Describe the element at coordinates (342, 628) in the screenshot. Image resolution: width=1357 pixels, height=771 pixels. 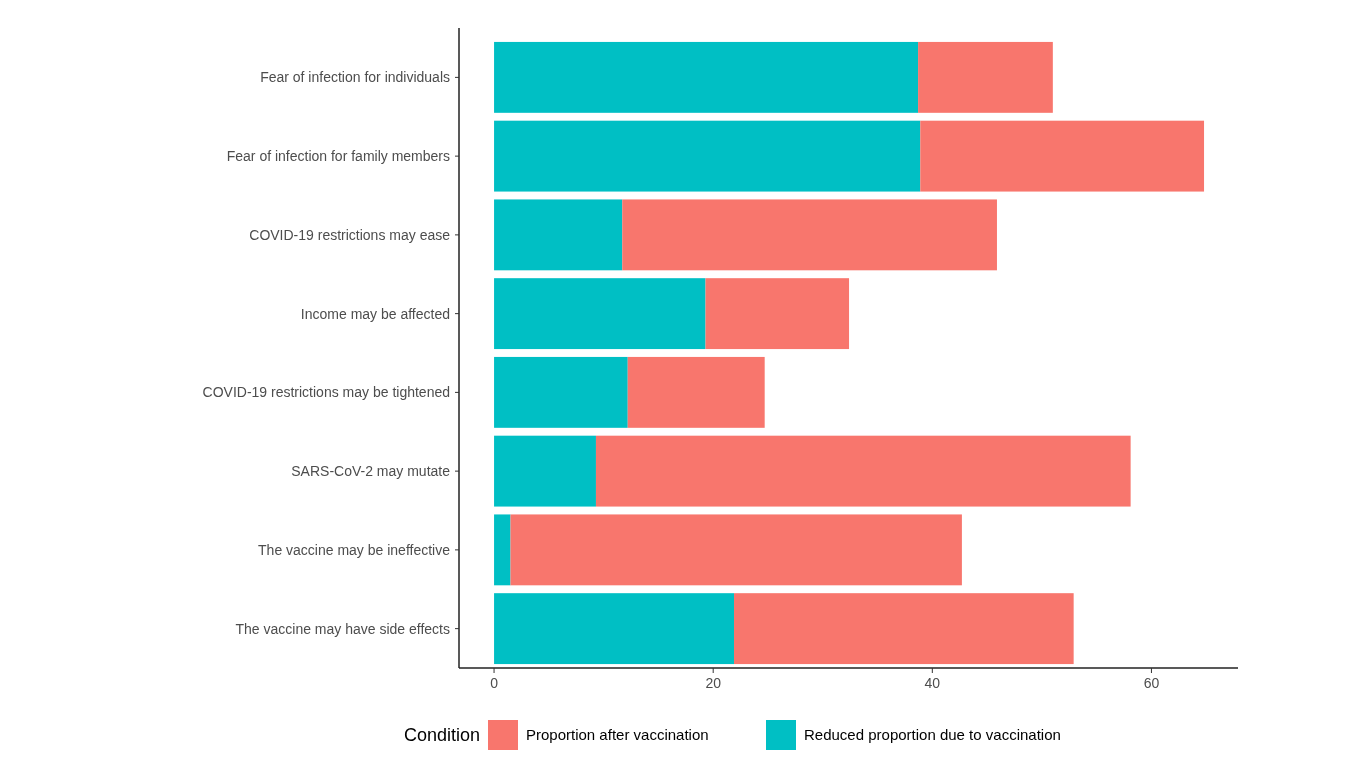
I see `y-tick-label: The vaccine may have side effects` at that location.